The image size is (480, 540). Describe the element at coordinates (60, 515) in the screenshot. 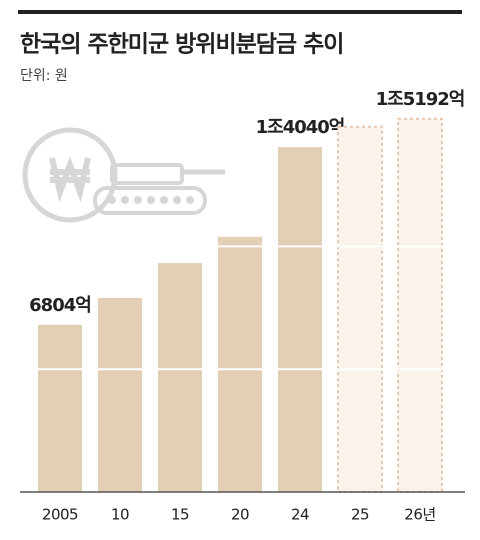

I see `x-tick-label: 2005` at that location.